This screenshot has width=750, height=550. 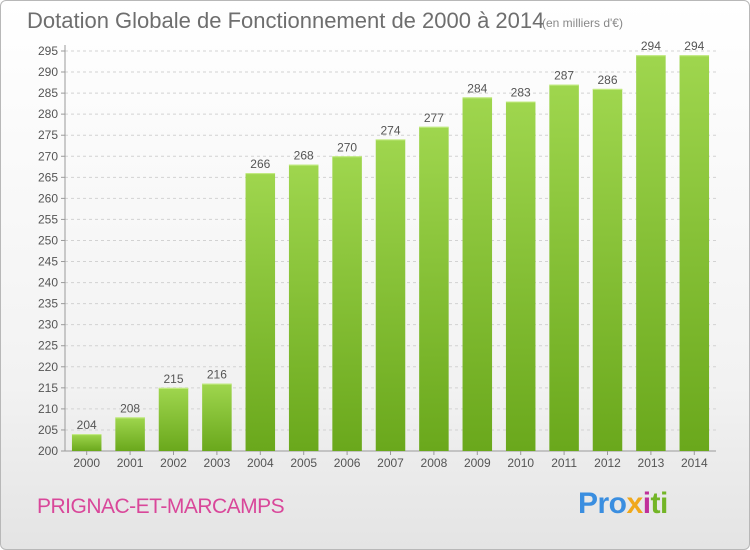 What do you see at coordinates (390, 463) in the screenshot?
I see `x-tick-label: 2007` at bounding box center [390, 463].